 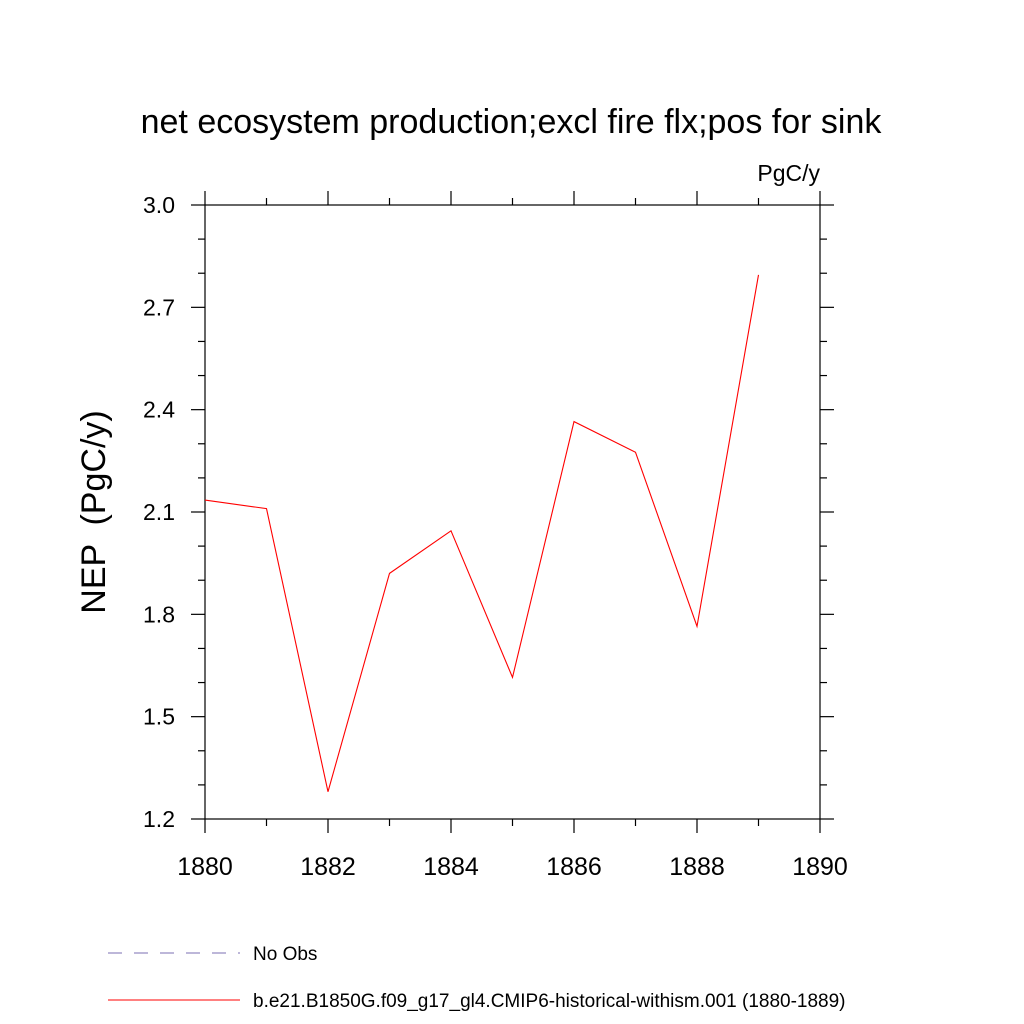 What do you see at coordinates (697, 867) in the screenshot?
I see `x-tick-label: 1888` at bounding box center [697, 867].